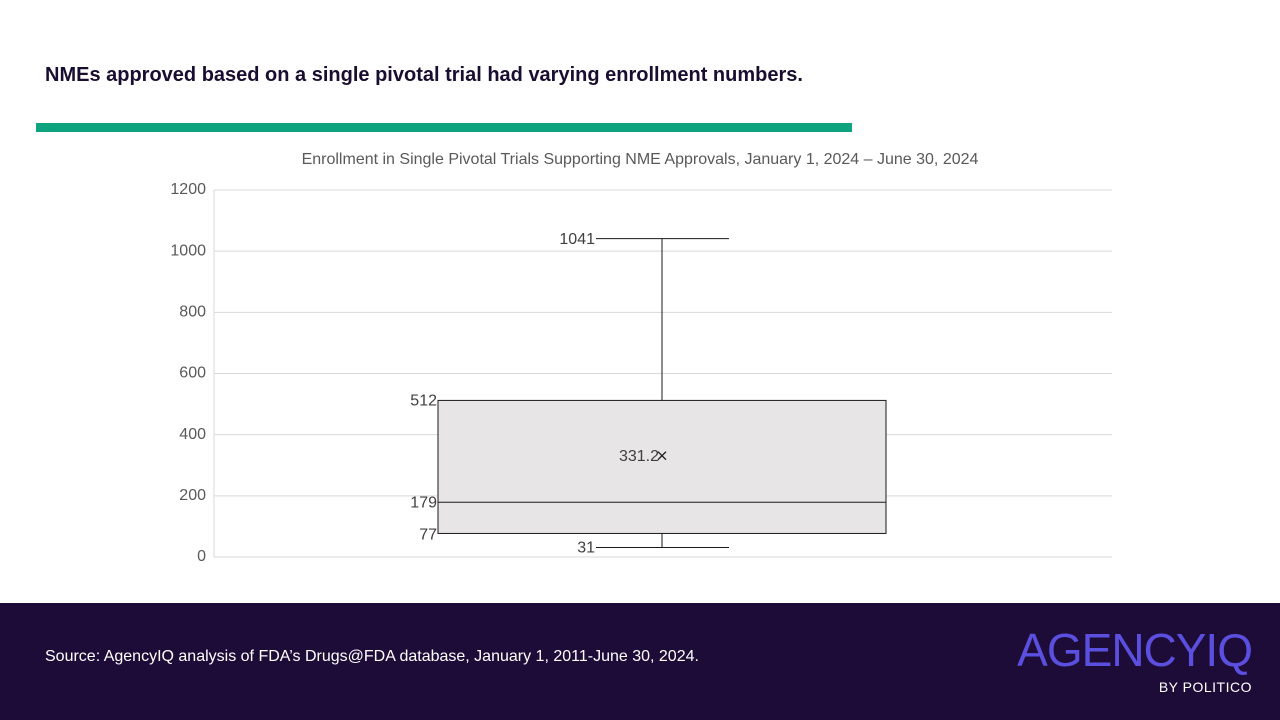  Describe the element at coordinates (423, 401) in the screenshot. I see `q3-label: 512` at that location.